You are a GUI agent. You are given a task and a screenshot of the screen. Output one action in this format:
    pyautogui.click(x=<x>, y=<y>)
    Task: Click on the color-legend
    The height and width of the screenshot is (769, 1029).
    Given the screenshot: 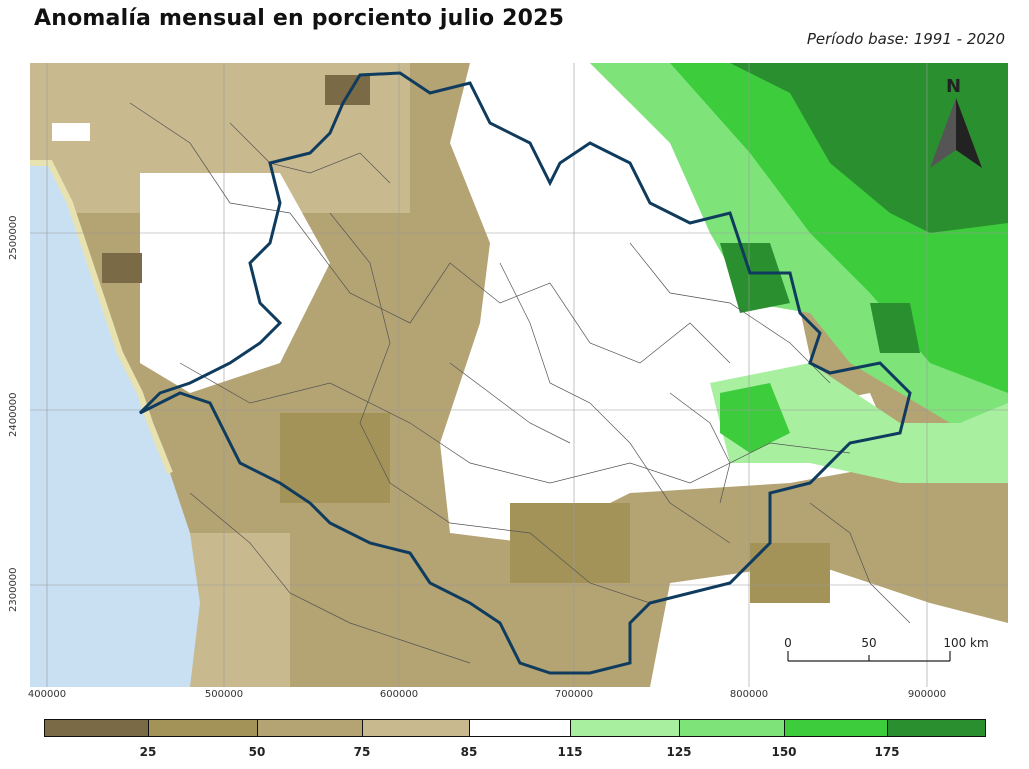 What is the action you would take?
    pyautogui.click(x=515, y=729)
    